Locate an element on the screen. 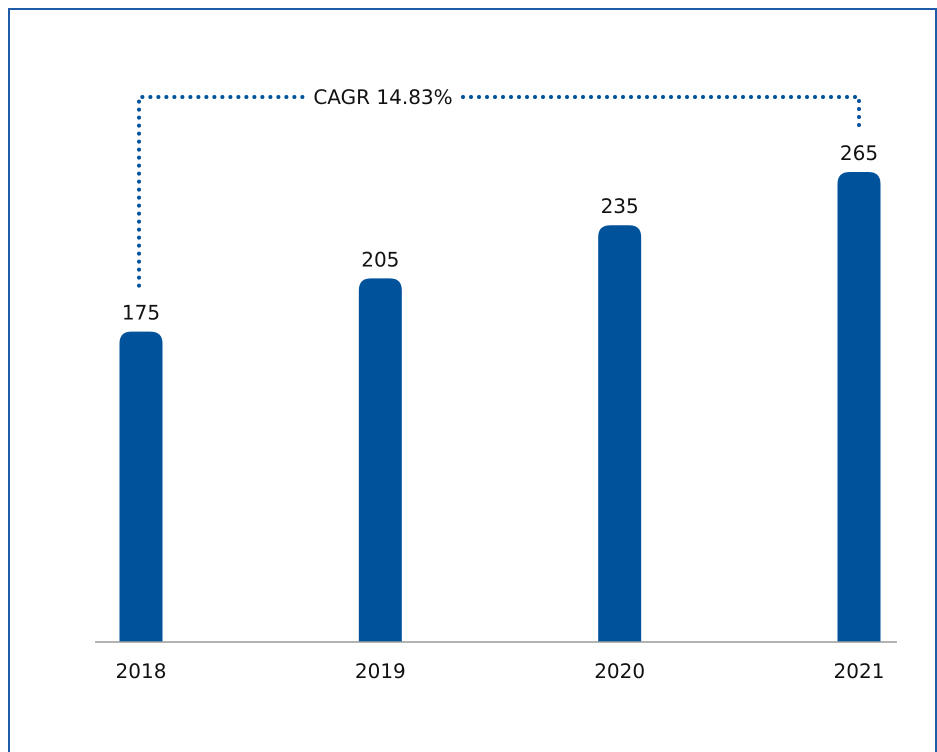 The width and height of the screenshot is (937, 752). x-tick-label: 2018 is located at coordinates (141, 671).